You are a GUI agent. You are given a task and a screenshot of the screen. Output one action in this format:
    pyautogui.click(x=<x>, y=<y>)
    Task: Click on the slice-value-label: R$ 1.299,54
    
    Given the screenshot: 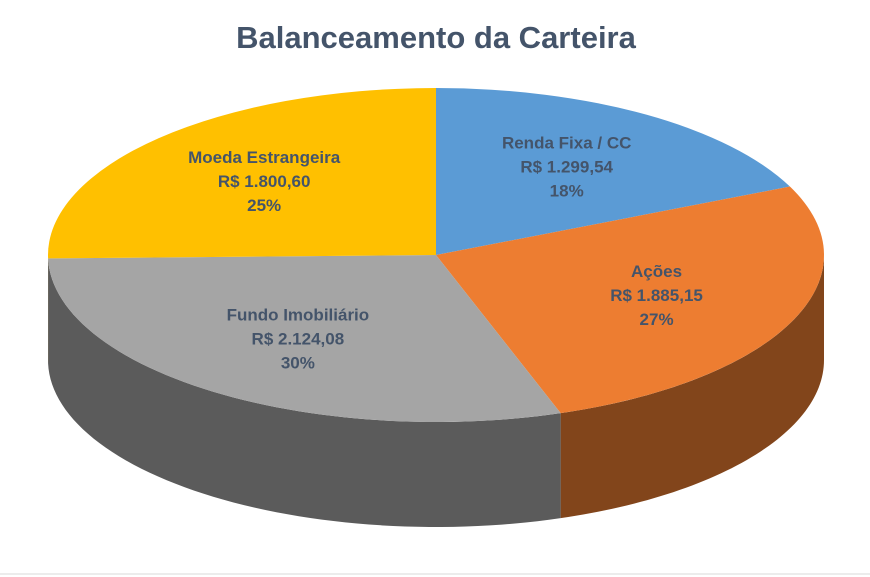 What is the action you would take?
    pyautogui.click(x=566, y=167)
    